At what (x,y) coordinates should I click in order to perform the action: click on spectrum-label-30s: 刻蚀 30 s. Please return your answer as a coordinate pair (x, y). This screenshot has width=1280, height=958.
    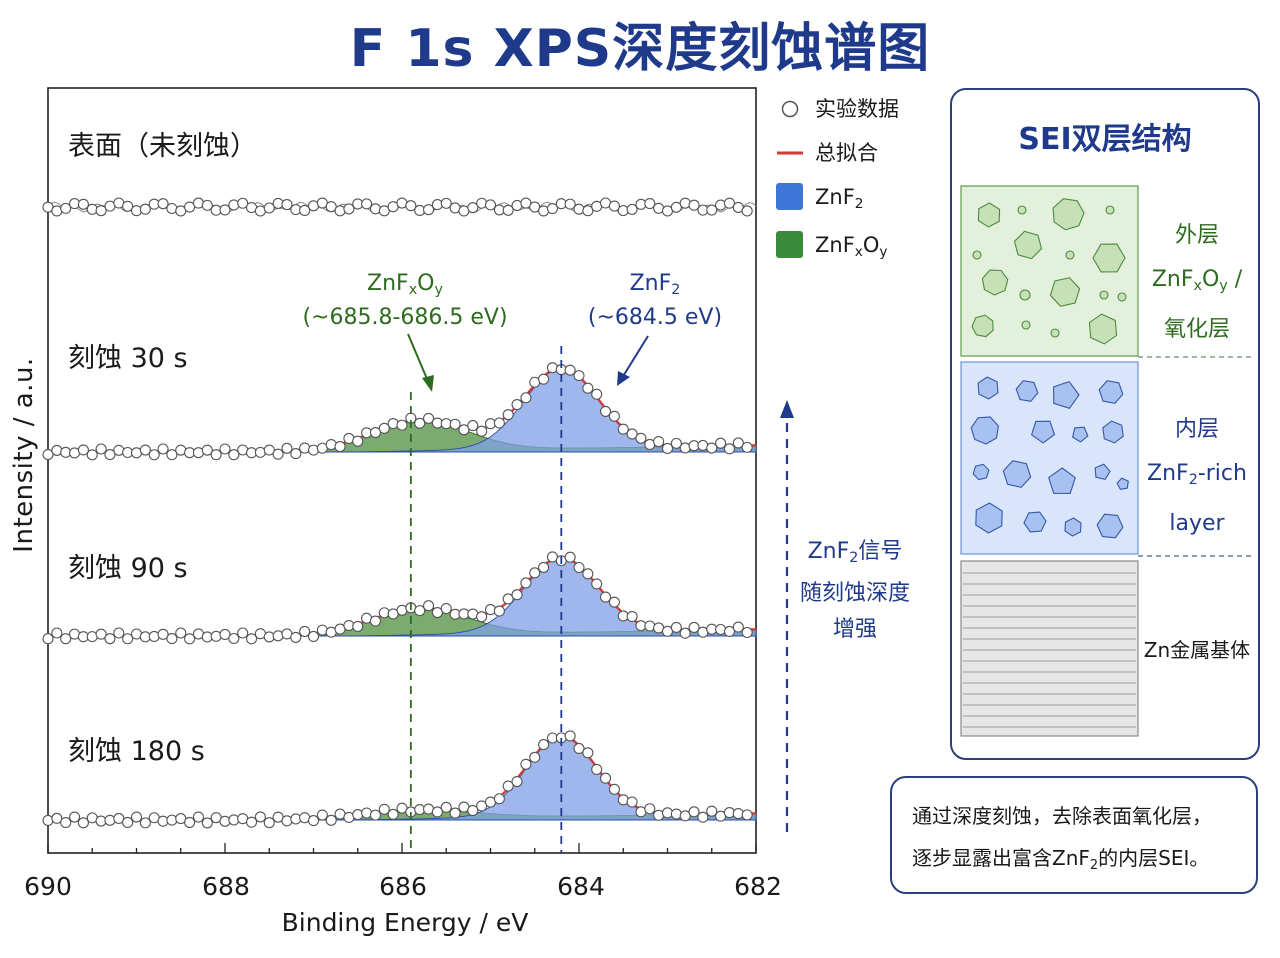
    Looking at the image, I should click on (128, 358).